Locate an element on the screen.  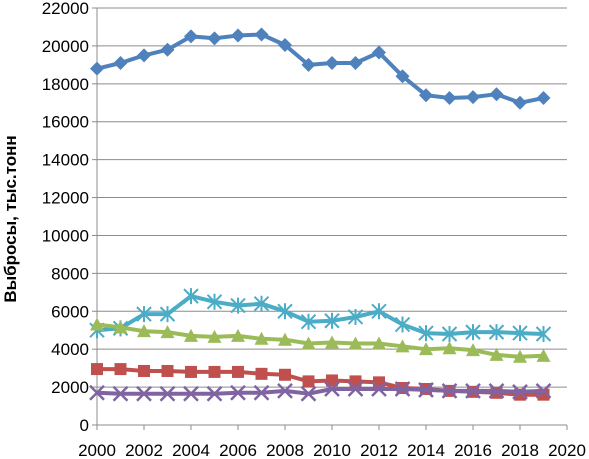
y-tick-label: 12000 is located at coordinates (65, 198).